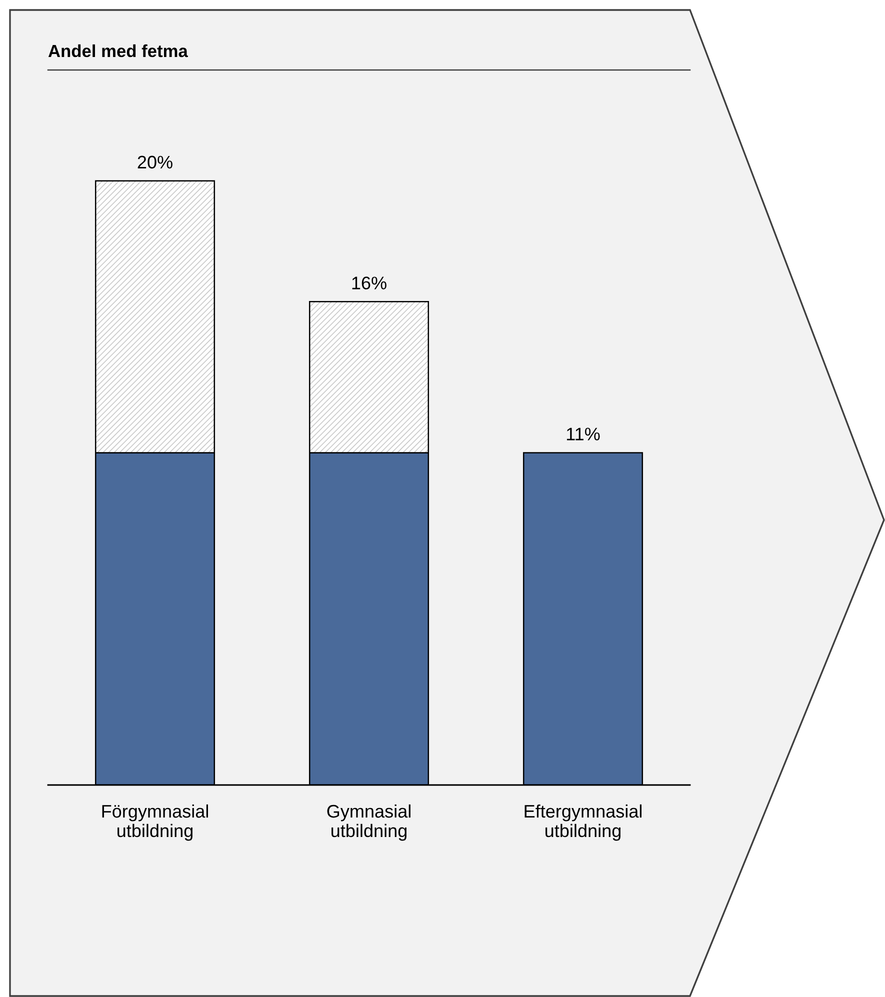 The width and height of the screenshot is (885, 997). I want to click on chart-title: Andel med fetma, so click(118, 51).